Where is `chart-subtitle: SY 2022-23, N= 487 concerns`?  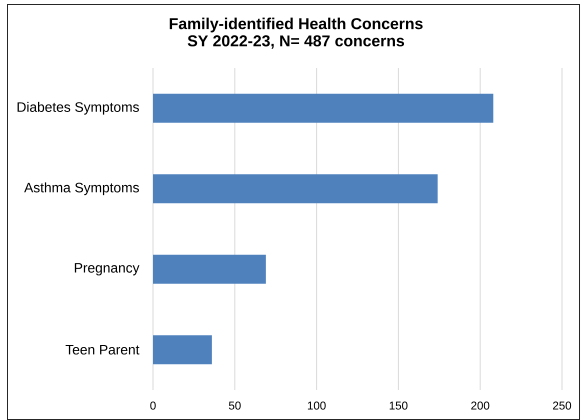 chart-subtitle: SY 2022-23, N= 487 concerns is located at coordinates (296, 42).